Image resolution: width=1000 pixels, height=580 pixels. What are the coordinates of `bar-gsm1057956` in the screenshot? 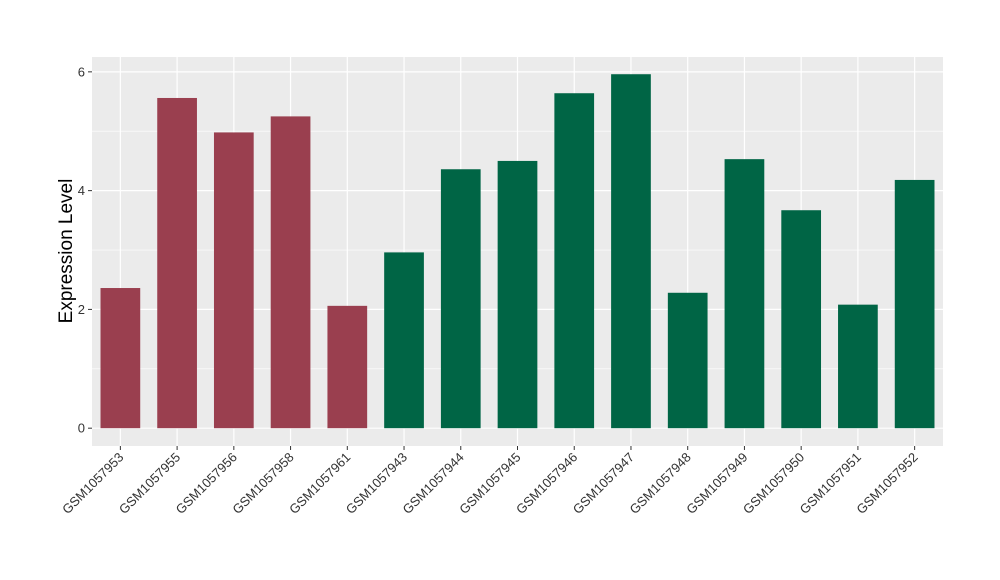 It's located at (233, 280).